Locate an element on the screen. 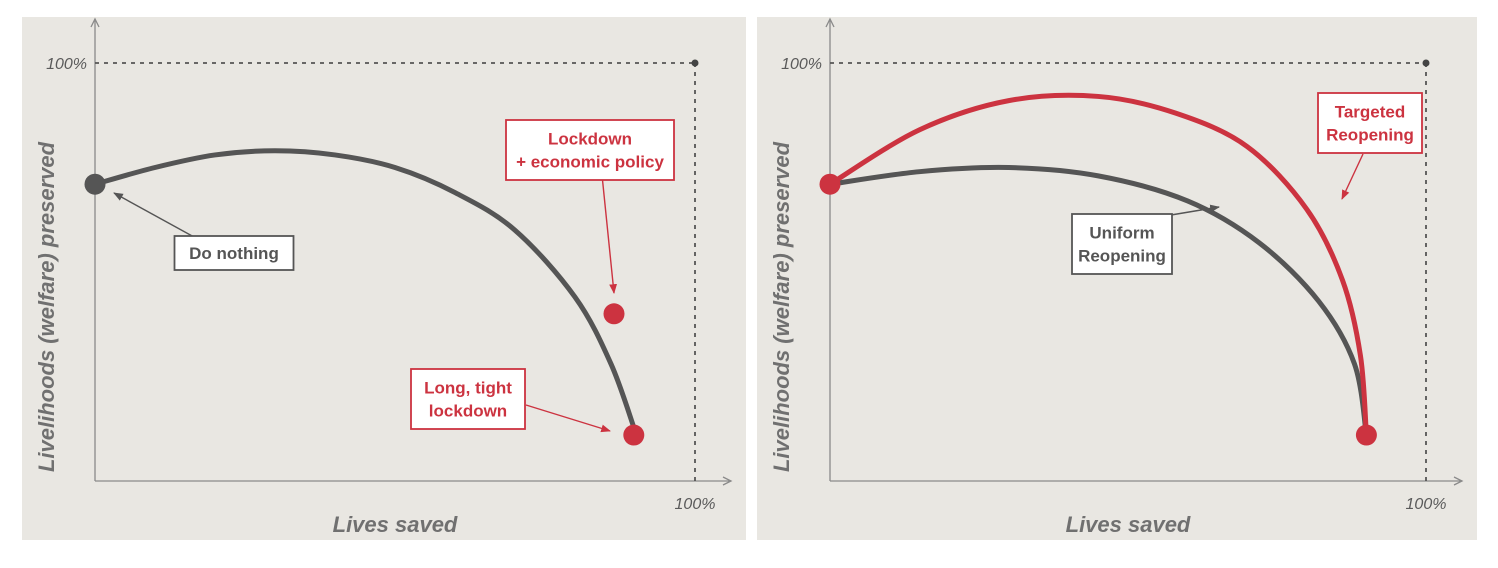 The image size is (1498, 568). callout-text: + economic policy is located at coordinates (590, 162).